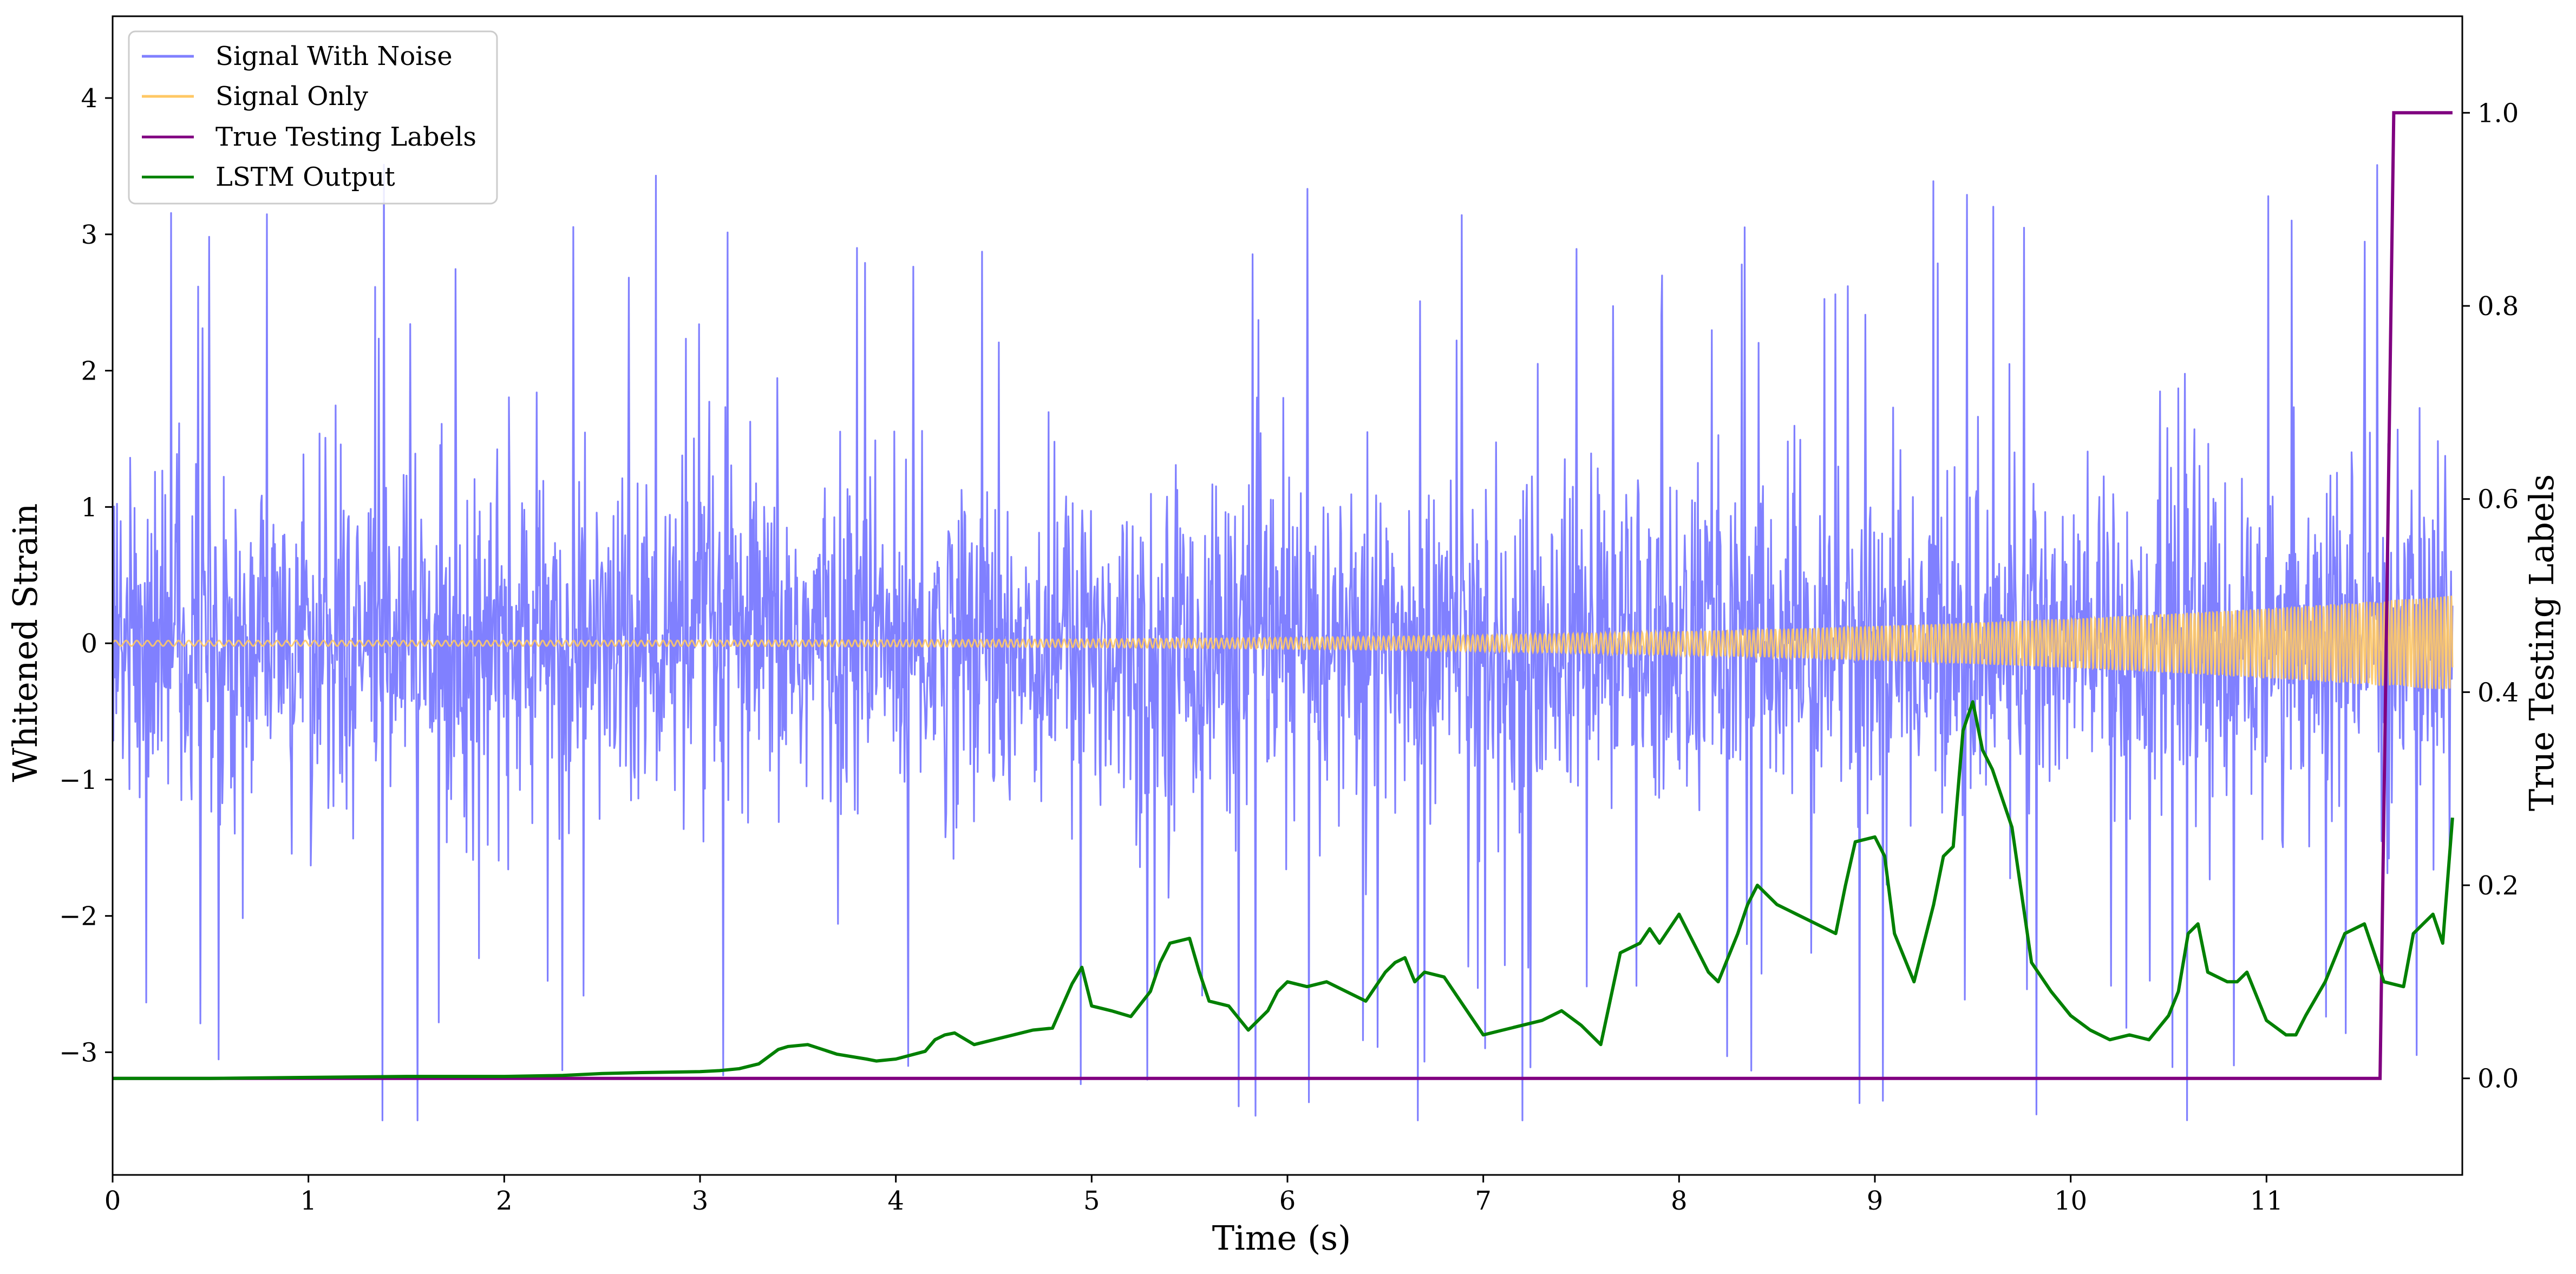 The width and height of the screenshot is (2576, 1274). I want to click on x-tick-label: 6, so click(1288, 1201).